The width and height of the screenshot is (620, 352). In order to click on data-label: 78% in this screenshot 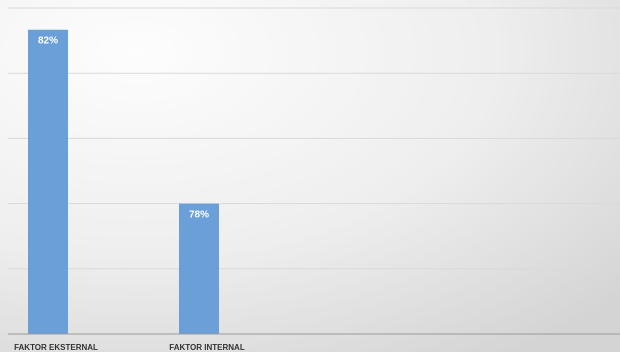, I will do `click(199, 215)`.